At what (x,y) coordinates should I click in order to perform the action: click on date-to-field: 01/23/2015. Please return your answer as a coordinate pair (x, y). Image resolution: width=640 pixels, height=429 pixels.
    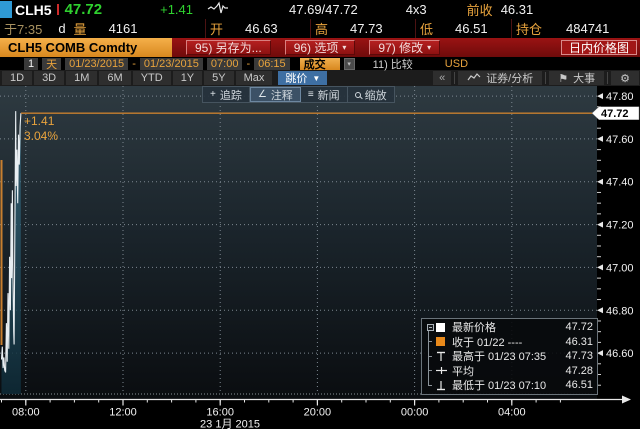
    Looking at the image, I should click on (171, 63).